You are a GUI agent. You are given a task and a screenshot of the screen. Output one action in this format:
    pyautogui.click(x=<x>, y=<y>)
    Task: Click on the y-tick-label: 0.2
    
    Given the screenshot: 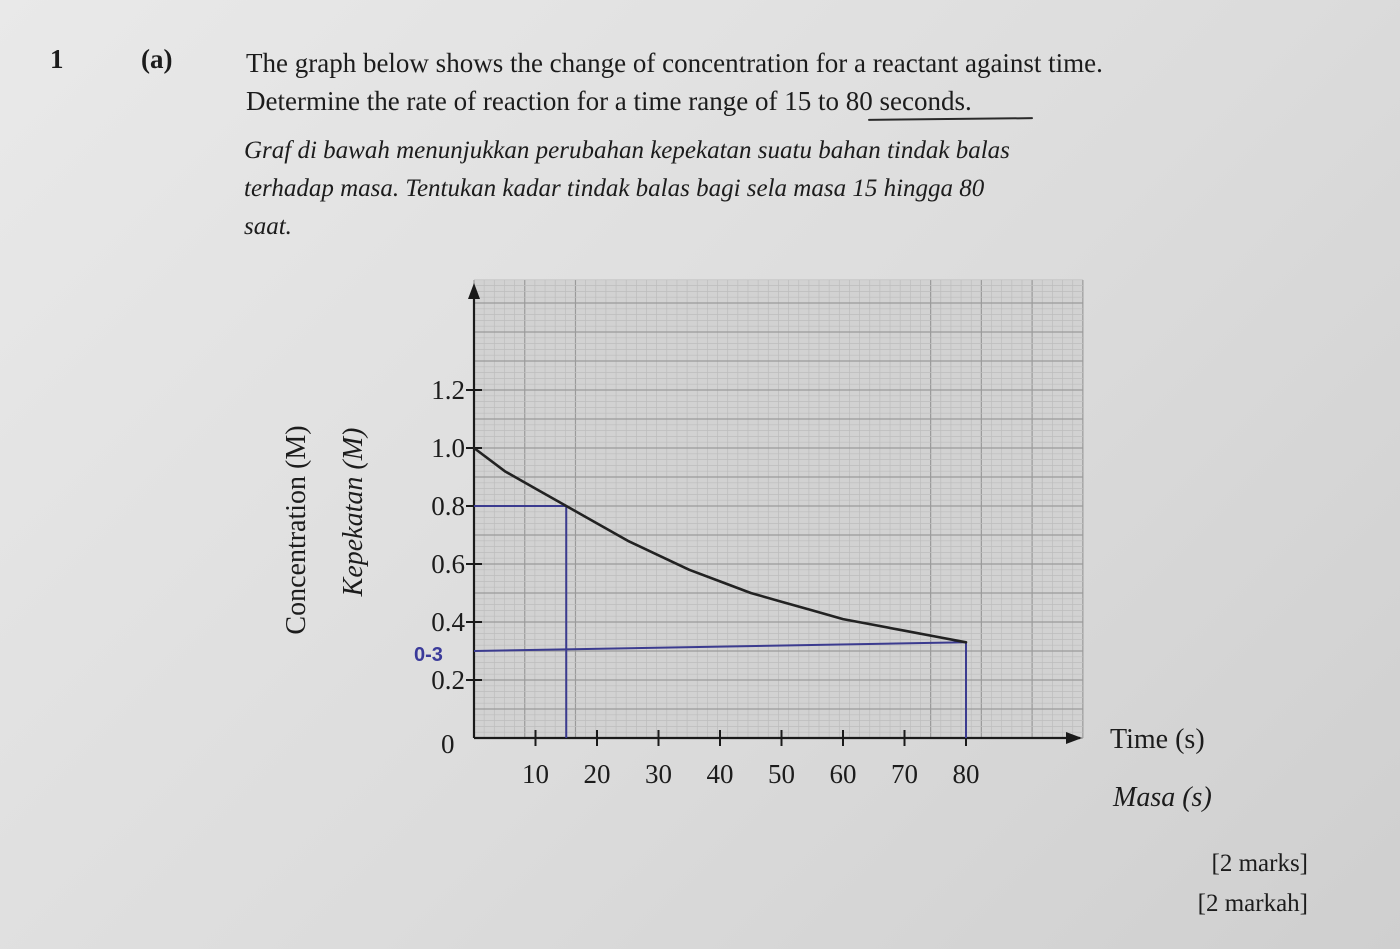 What is the action you would take?
    pyautogui.click(x=448, y=680)
    